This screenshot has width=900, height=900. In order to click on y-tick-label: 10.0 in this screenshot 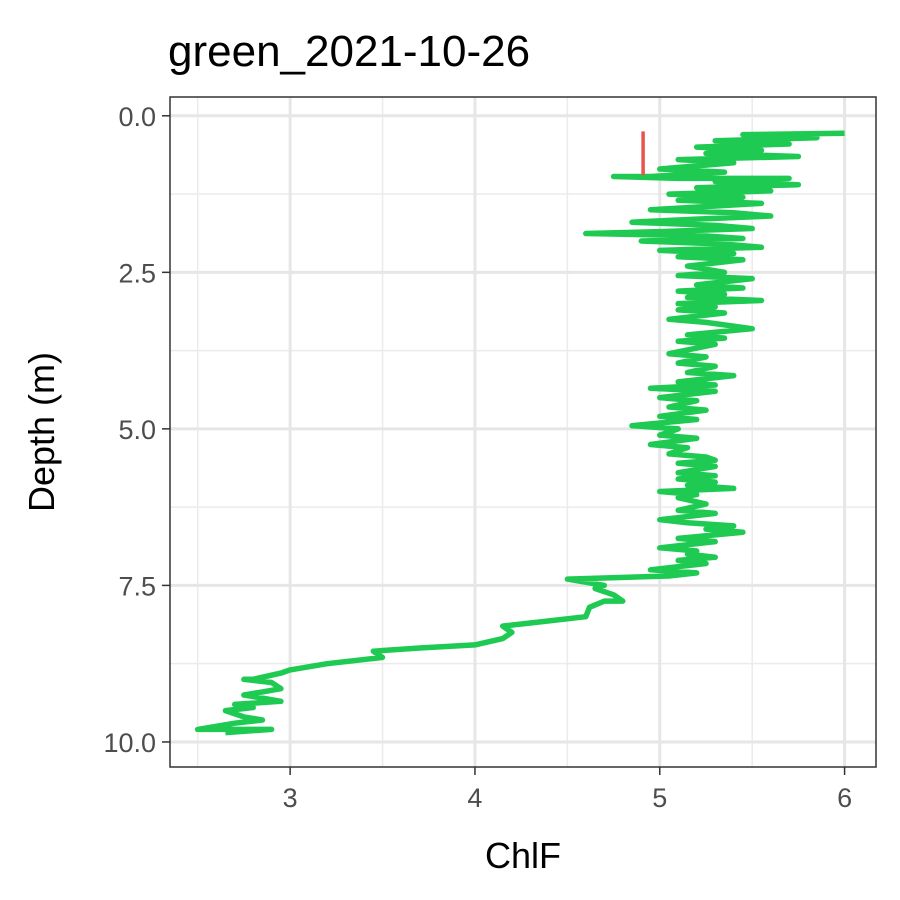, I will do `click(129, 743)`.